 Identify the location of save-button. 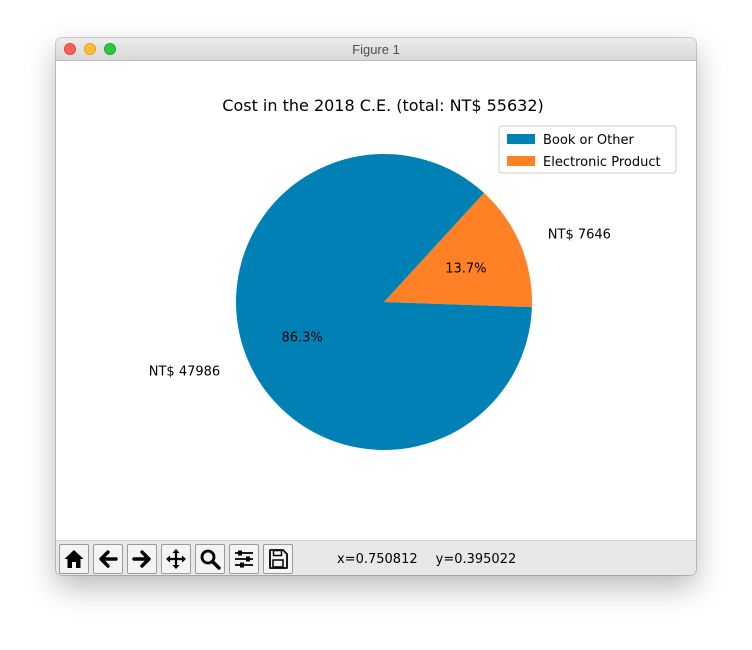
(278, 559).